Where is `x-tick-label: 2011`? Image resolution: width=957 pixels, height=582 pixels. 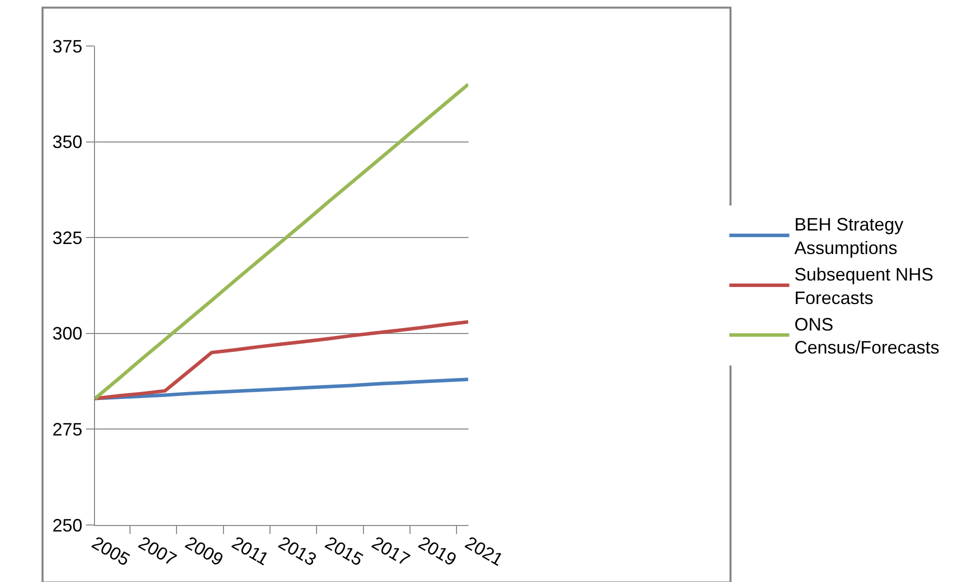
x-tick-label: 2011 is located at coordinates (250, 551).